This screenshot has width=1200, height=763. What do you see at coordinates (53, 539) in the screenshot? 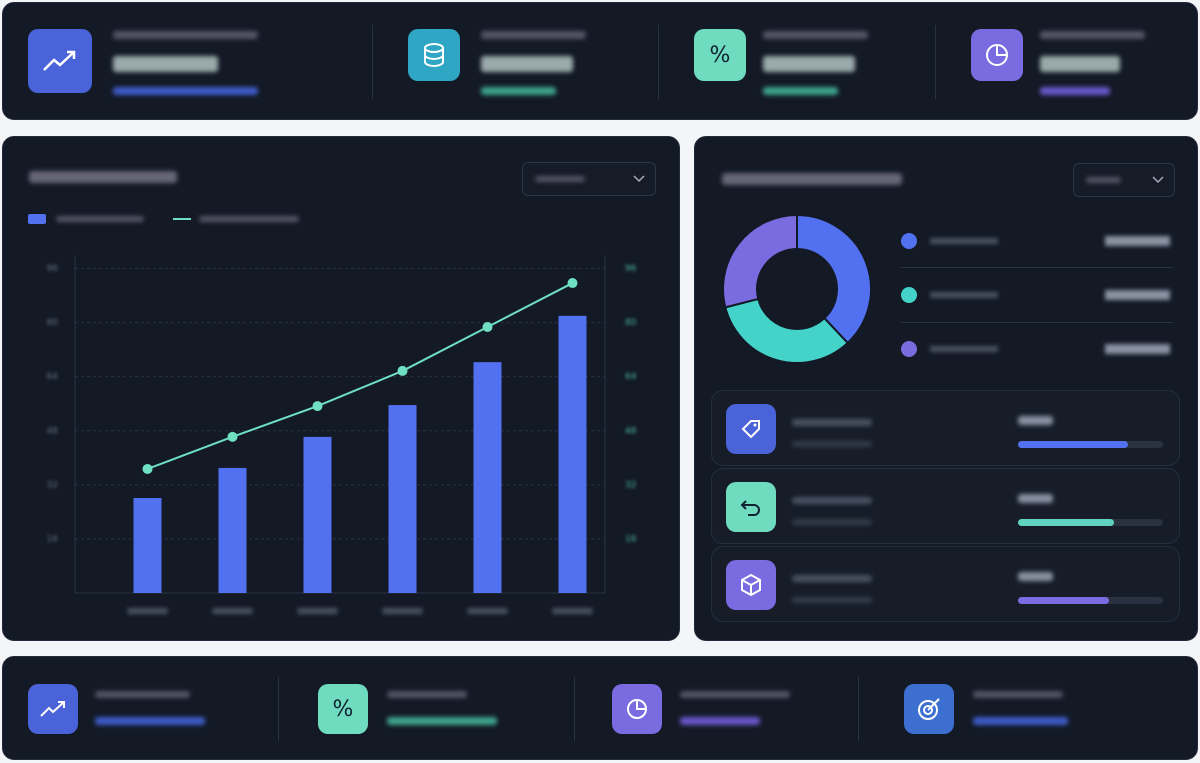
I see `y-tick-label: 16` at bounding box center [53, 539].